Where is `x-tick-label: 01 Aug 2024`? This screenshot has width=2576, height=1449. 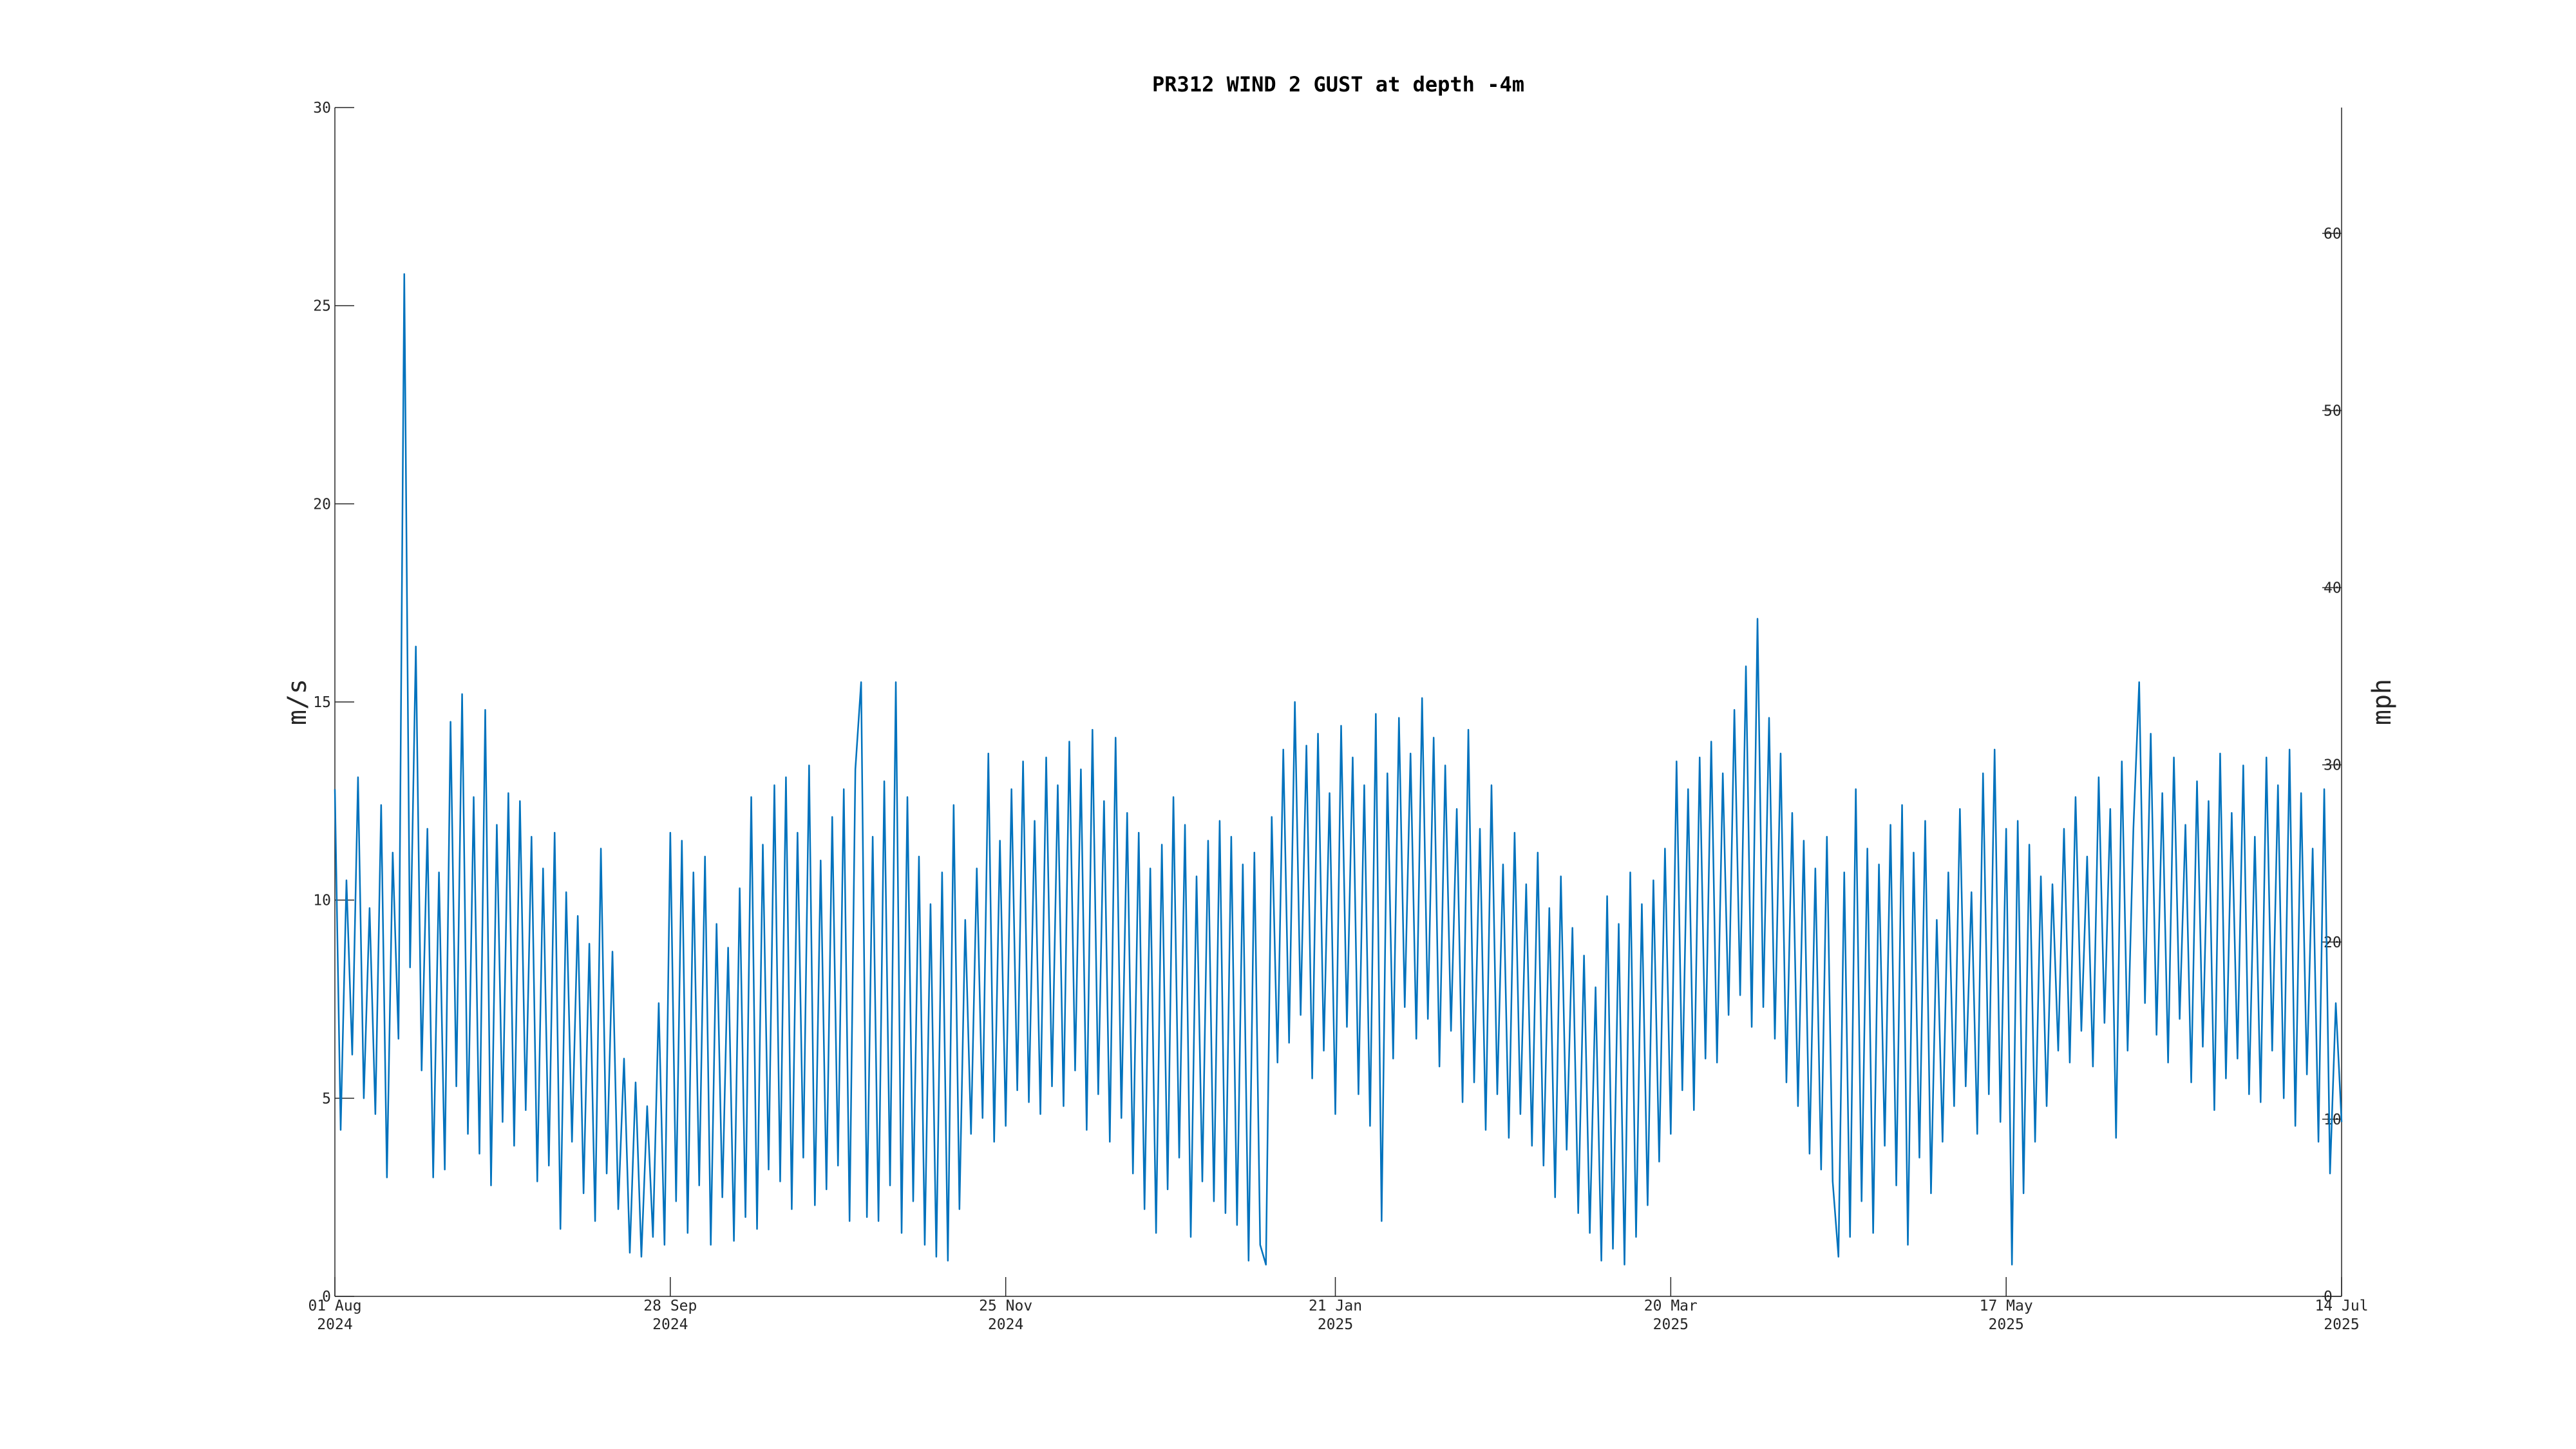
x-tick-label: 01 Aug 2024 is located at coordinates (334, 1316).